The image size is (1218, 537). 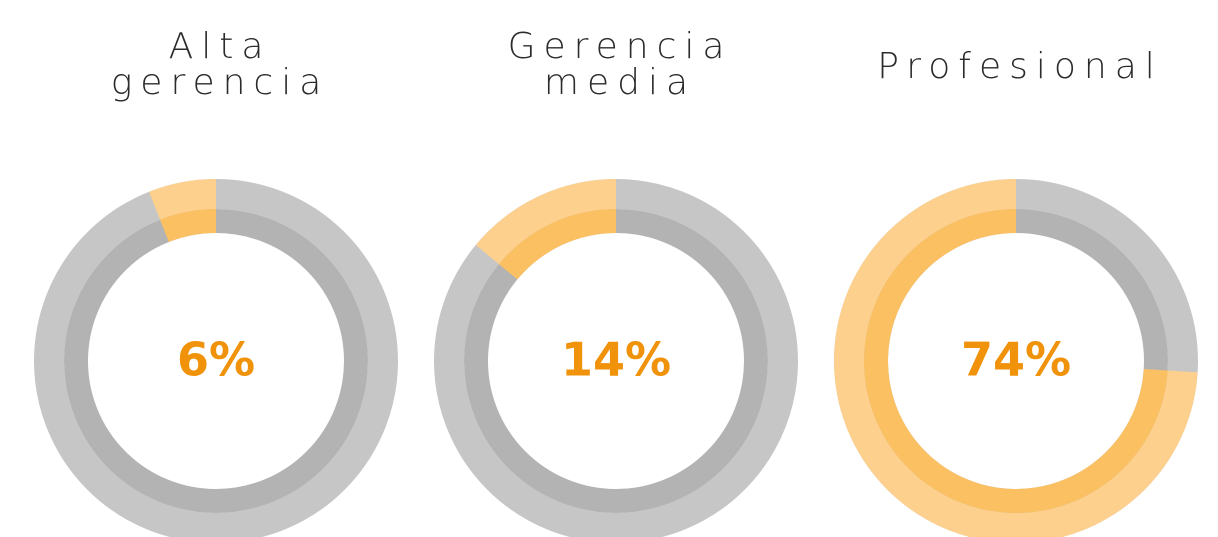 I want to click on chart-title: gerencia, so click(x=220, y=82).